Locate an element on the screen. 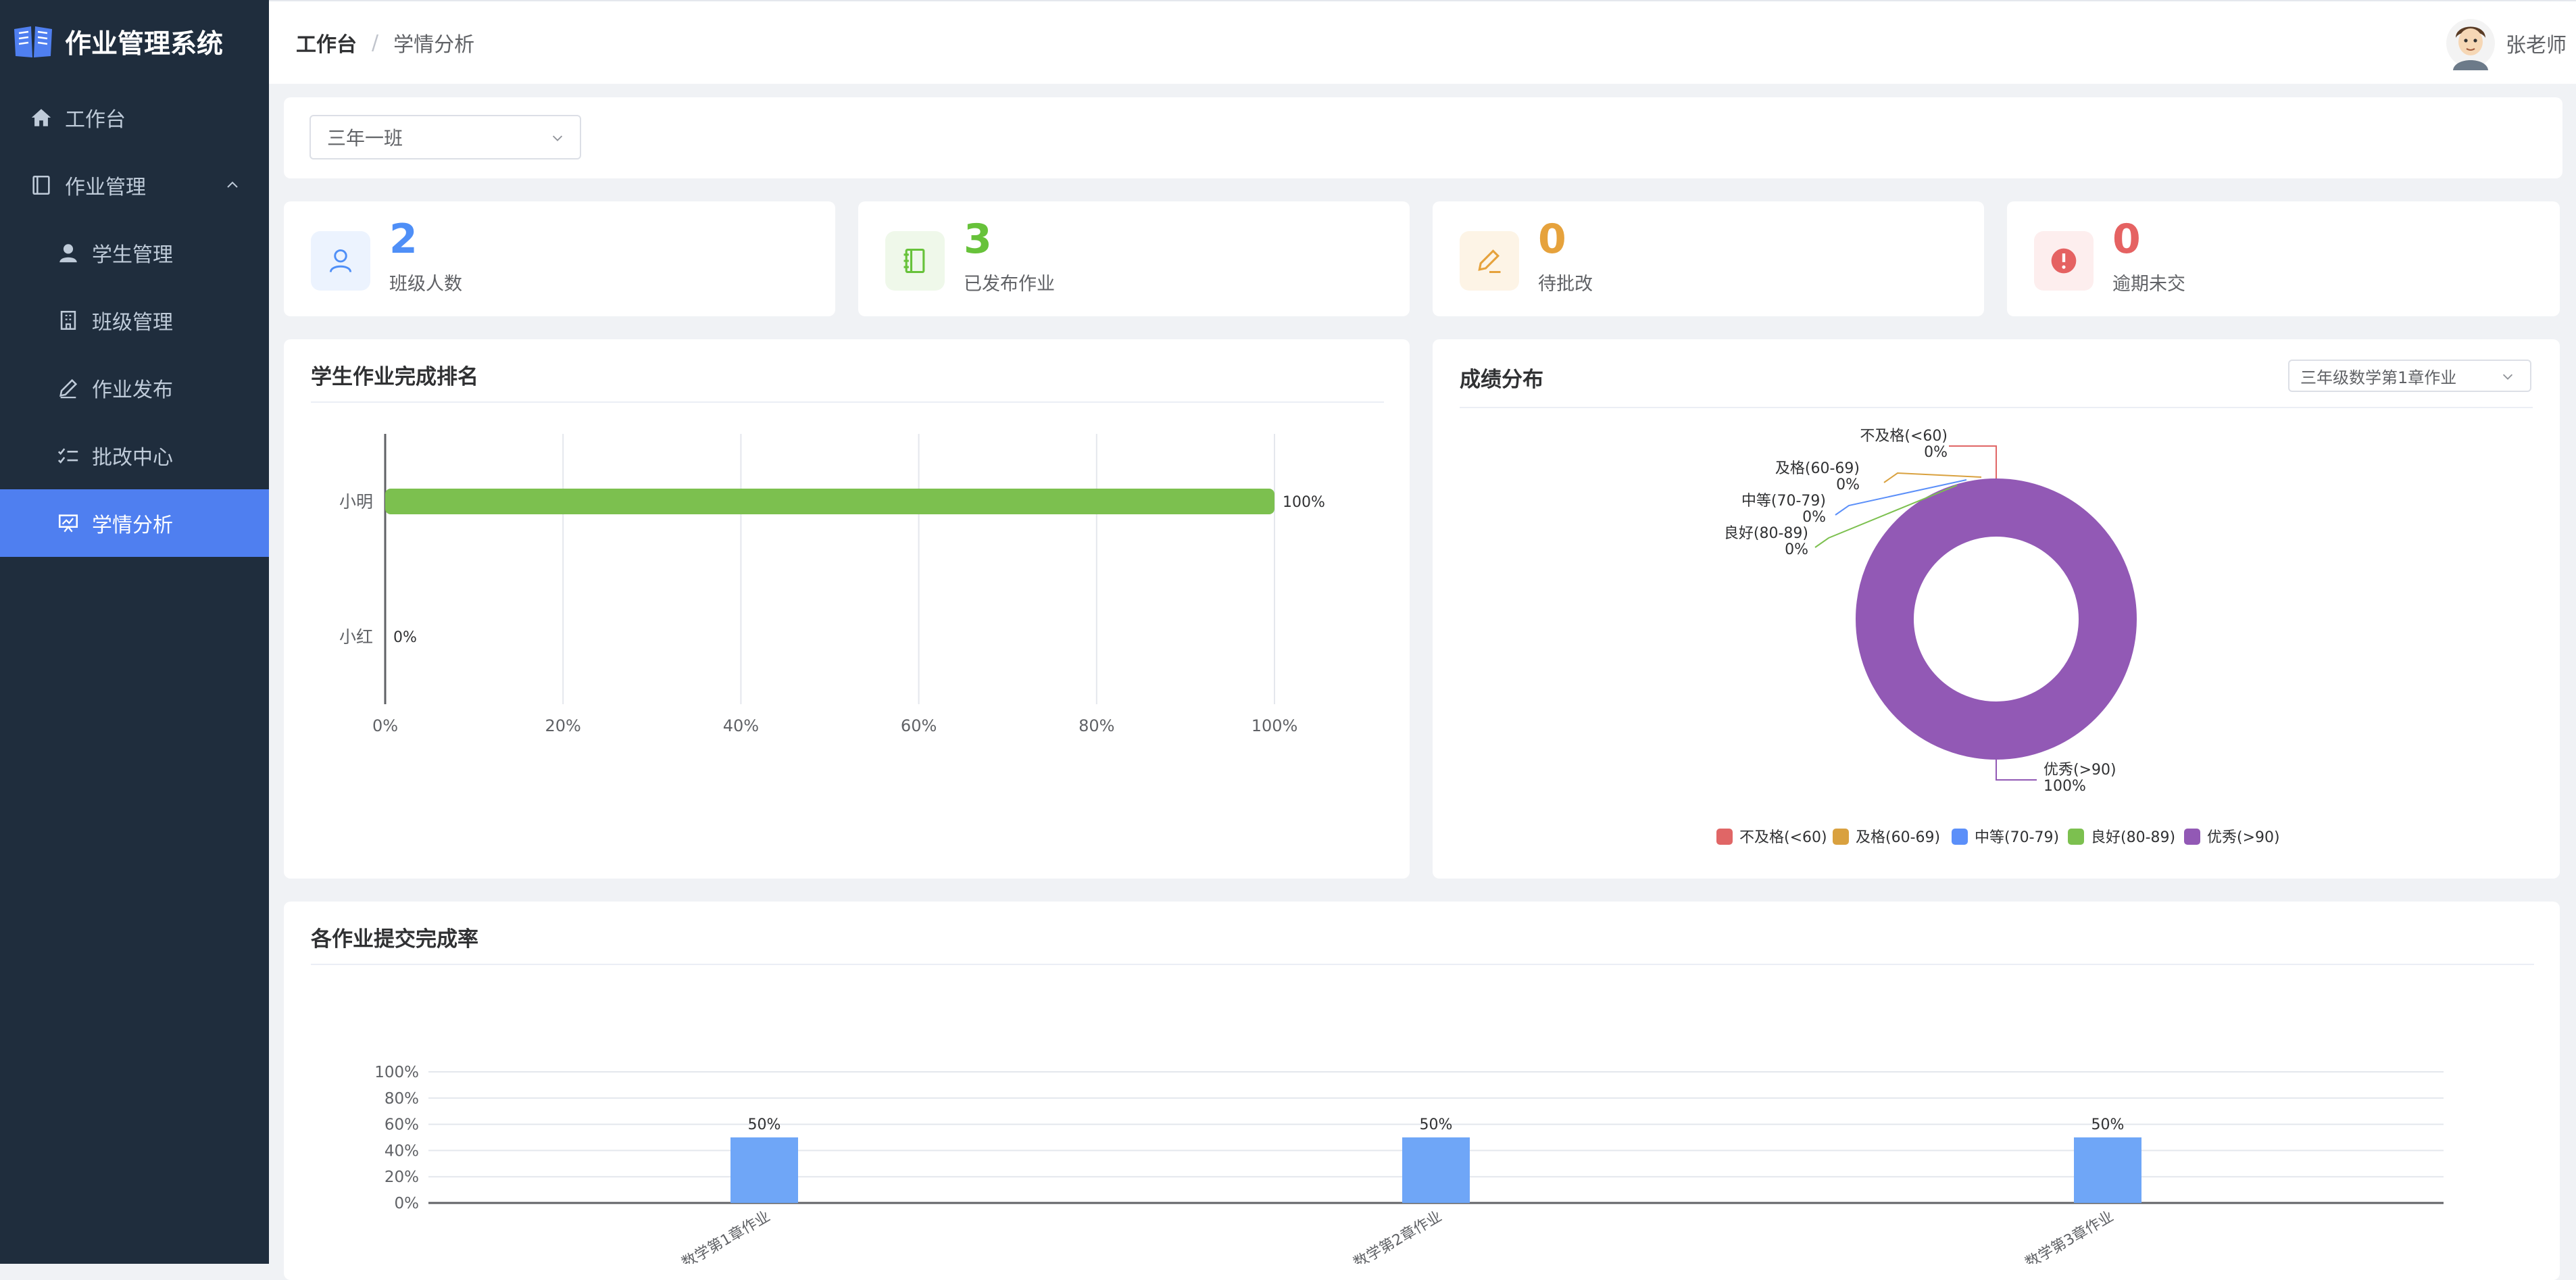 The width and height of the screenshot is (2576, 1280). legend-label: 不及格(<60) is located at coordinates (1783, 837).